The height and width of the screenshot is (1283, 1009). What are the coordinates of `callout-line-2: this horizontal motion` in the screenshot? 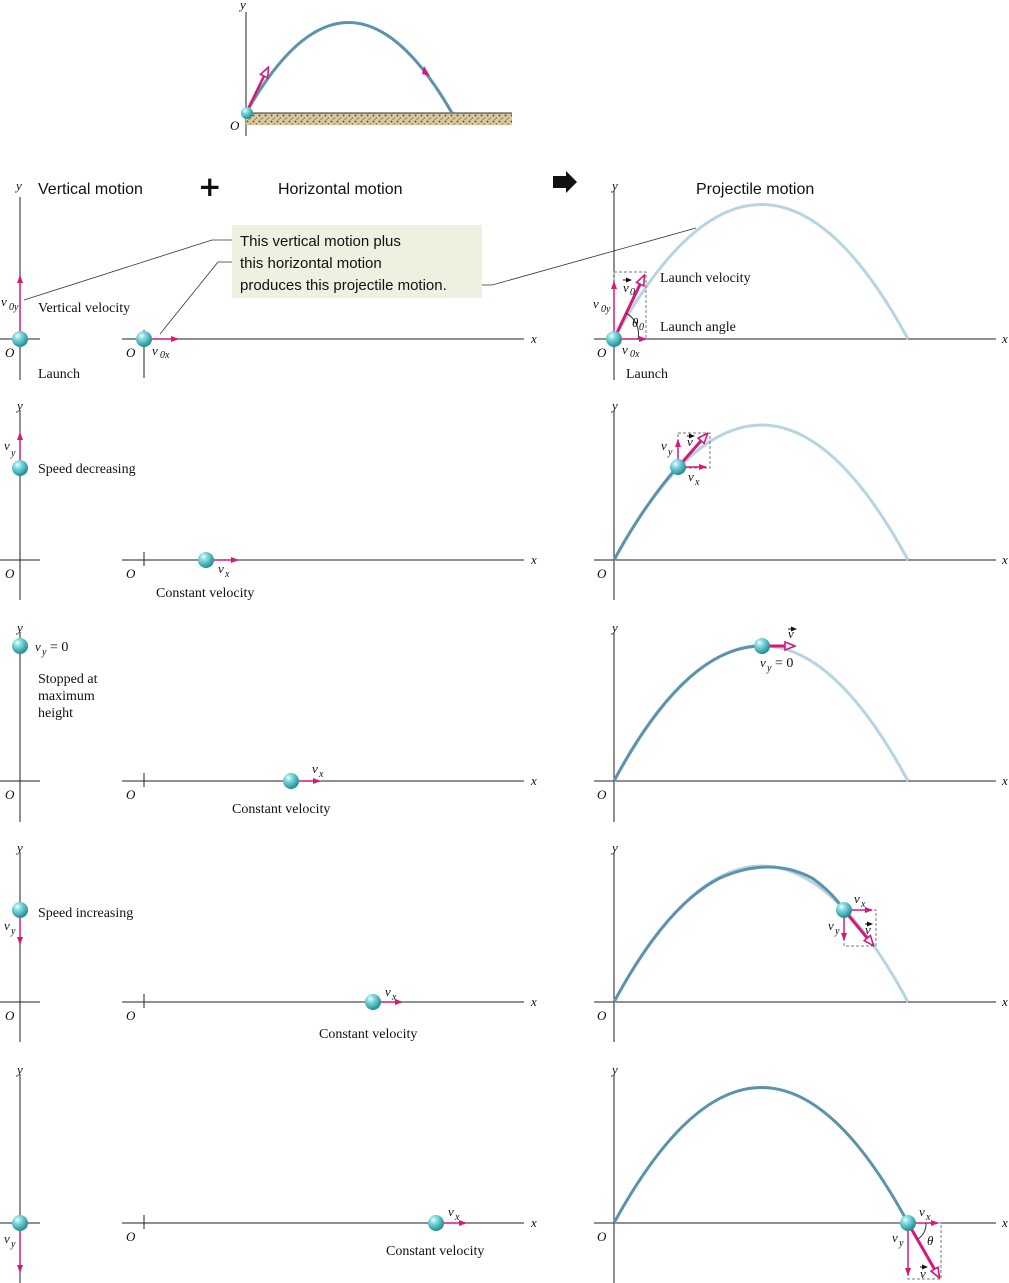 It's located at (311, 263).